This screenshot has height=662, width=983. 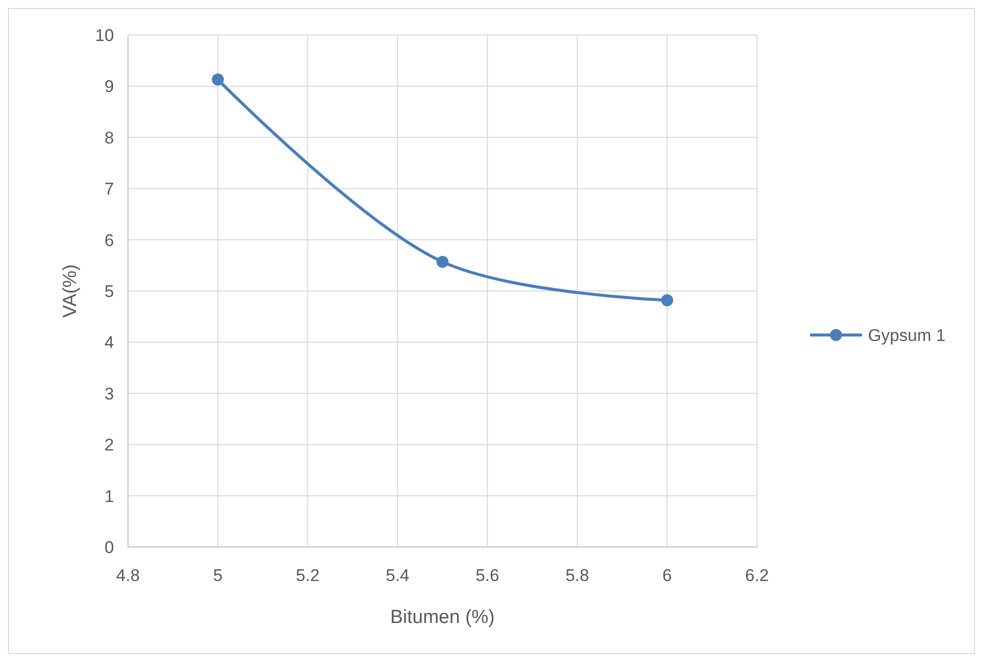 I want to click on x-tick-label: 5.8, so click(x=577, y=575).